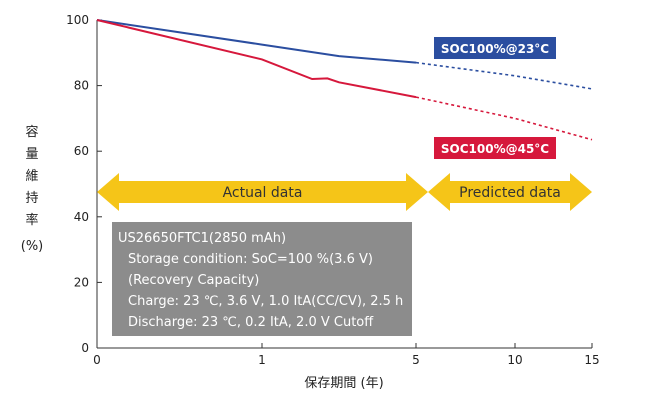 This screenshot has width=660, height=400. I want to click on predicted-data-arrow, so click(510, 192).